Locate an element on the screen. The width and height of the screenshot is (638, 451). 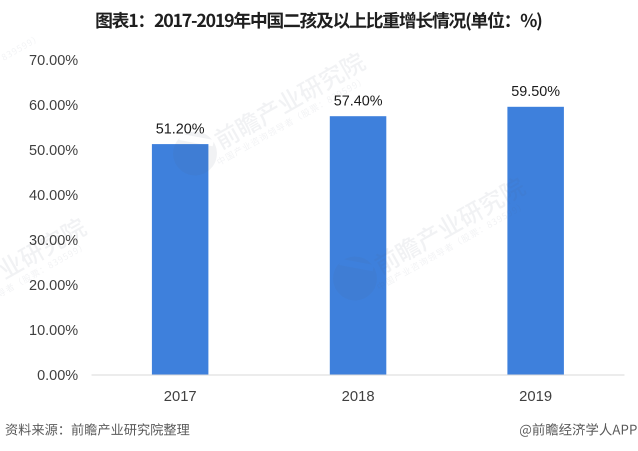
svg-text: 70.00% is located at coordinates (53, 61).